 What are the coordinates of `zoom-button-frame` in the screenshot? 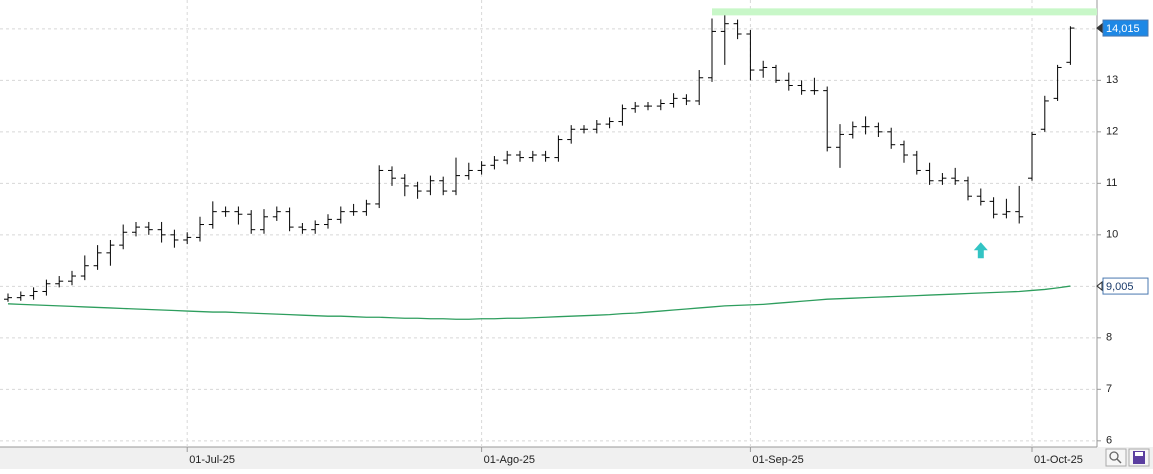 It's located at (1116, 457).